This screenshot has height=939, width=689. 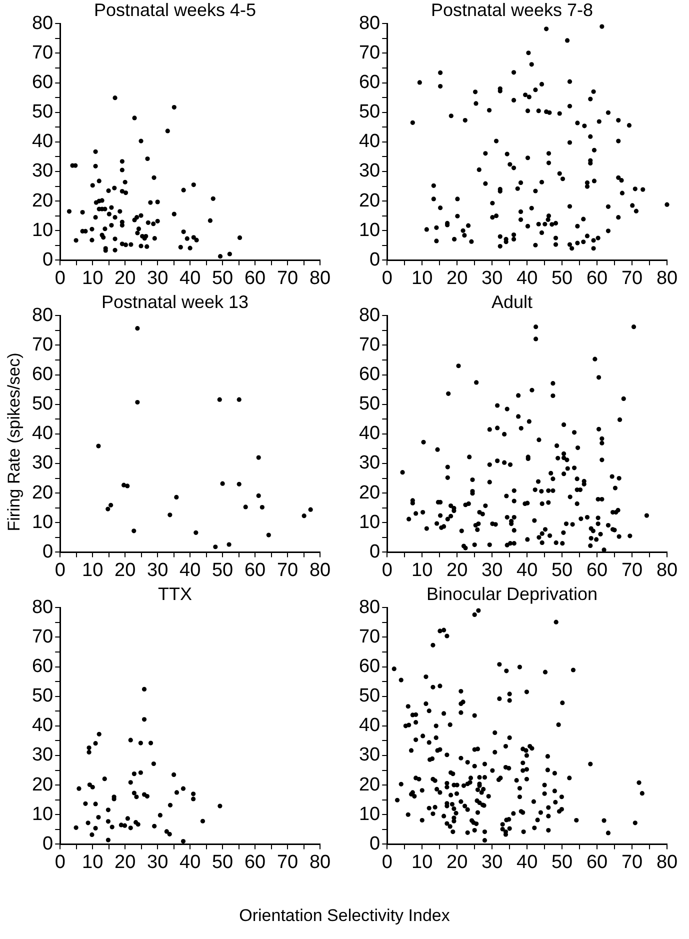 What do you see at coordinates (512, 302) in the screenshot?
I see `chart-title: Adult` at bounding box center [512, 302].